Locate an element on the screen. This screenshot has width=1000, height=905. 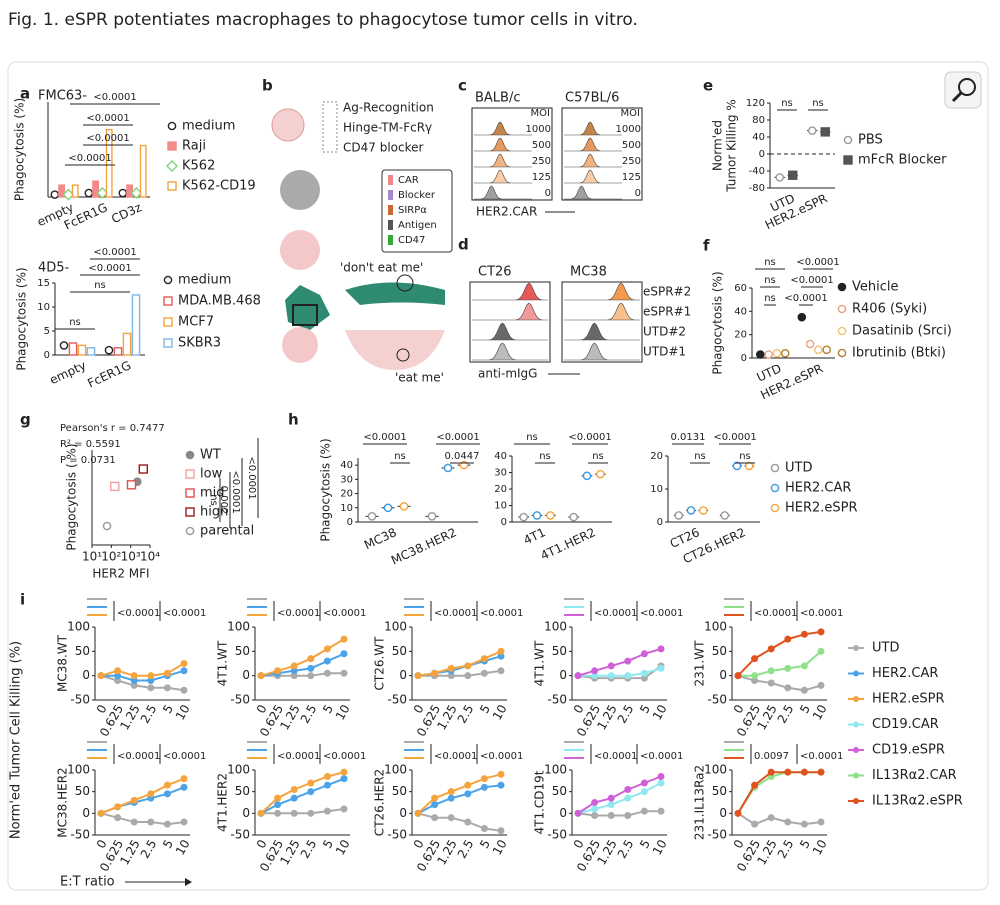
zoom-icon is located at coordinates (967, 87).